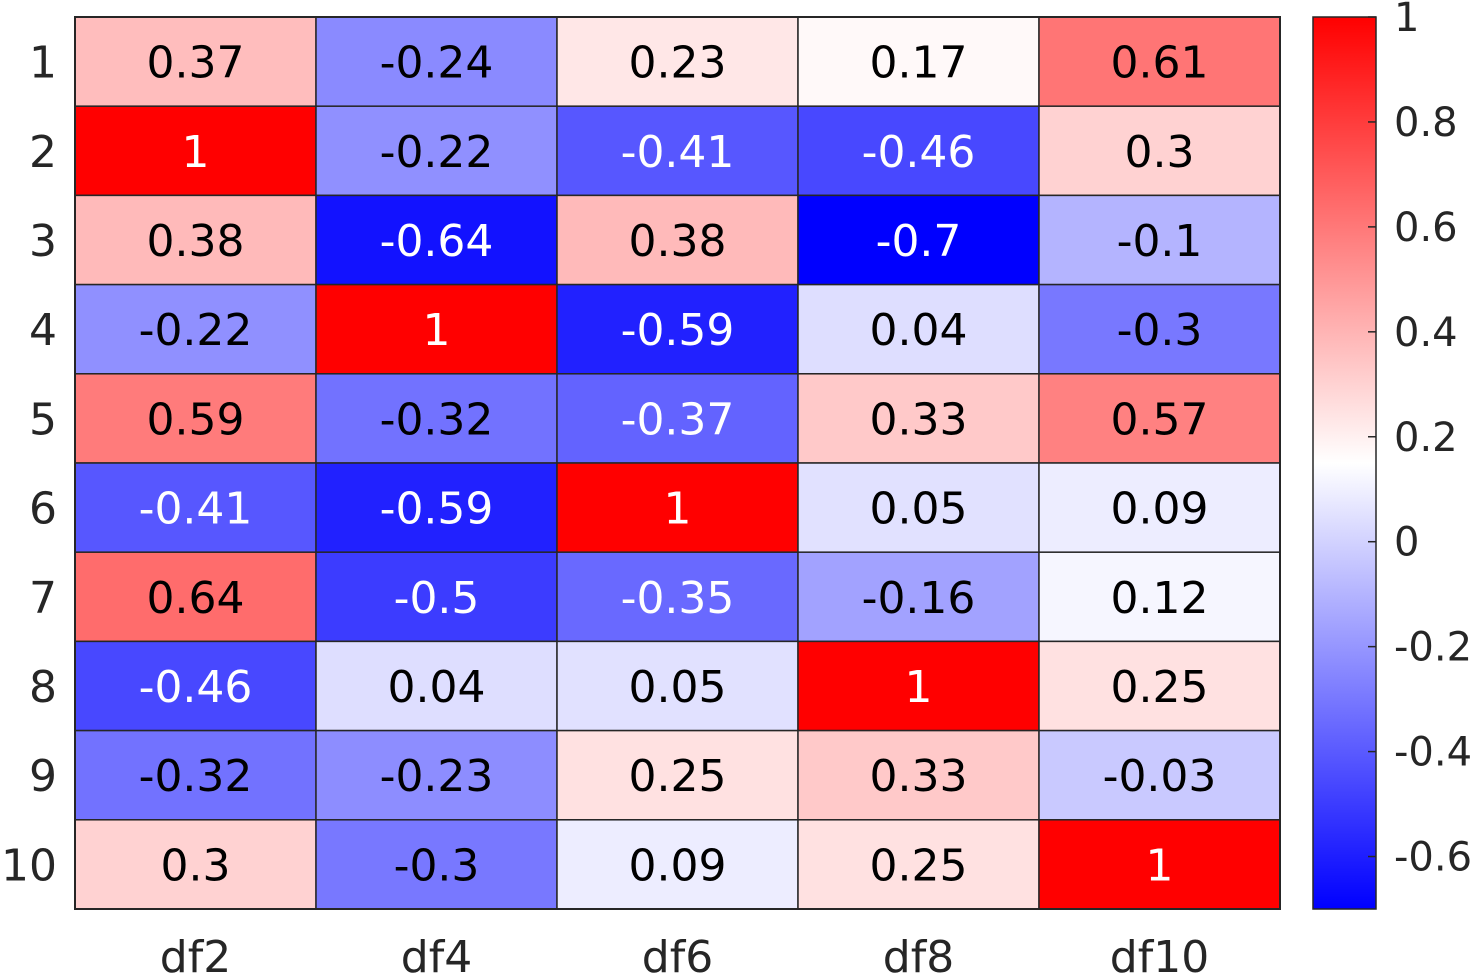 This screenshot has width=1476, height=974. What do you see at coordinates (918, 953) in the screenshot?
I see `x-tick-label: df8` at bounding box center [918, 953].